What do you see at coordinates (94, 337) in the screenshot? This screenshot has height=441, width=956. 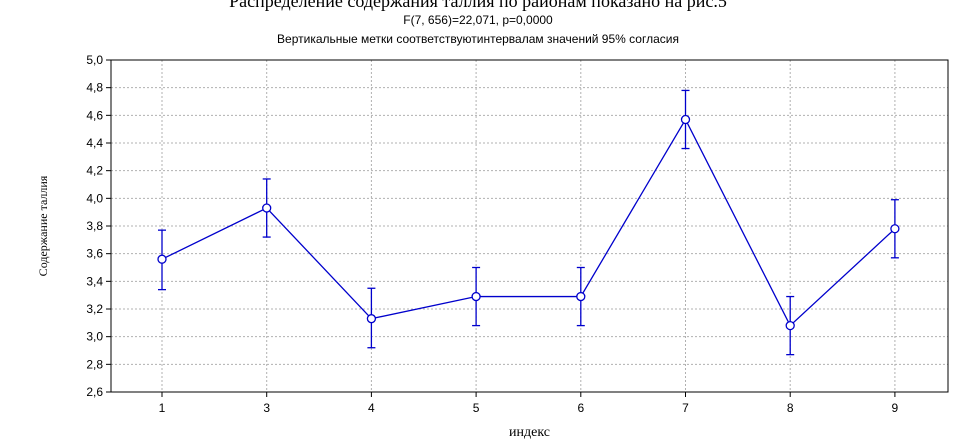 I see `y-tick-label: 3,0` at bounding box center [94, 337].